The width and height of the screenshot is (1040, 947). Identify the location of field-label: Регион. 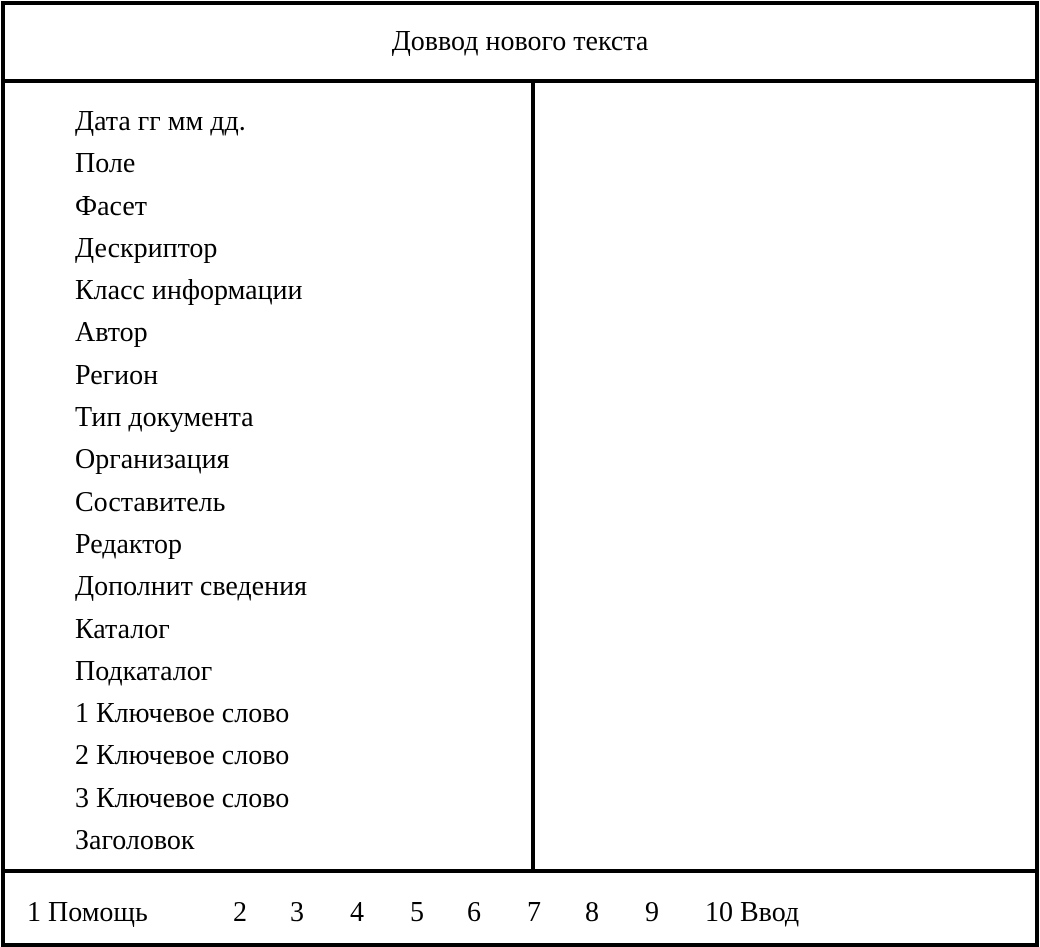
(117, 375).